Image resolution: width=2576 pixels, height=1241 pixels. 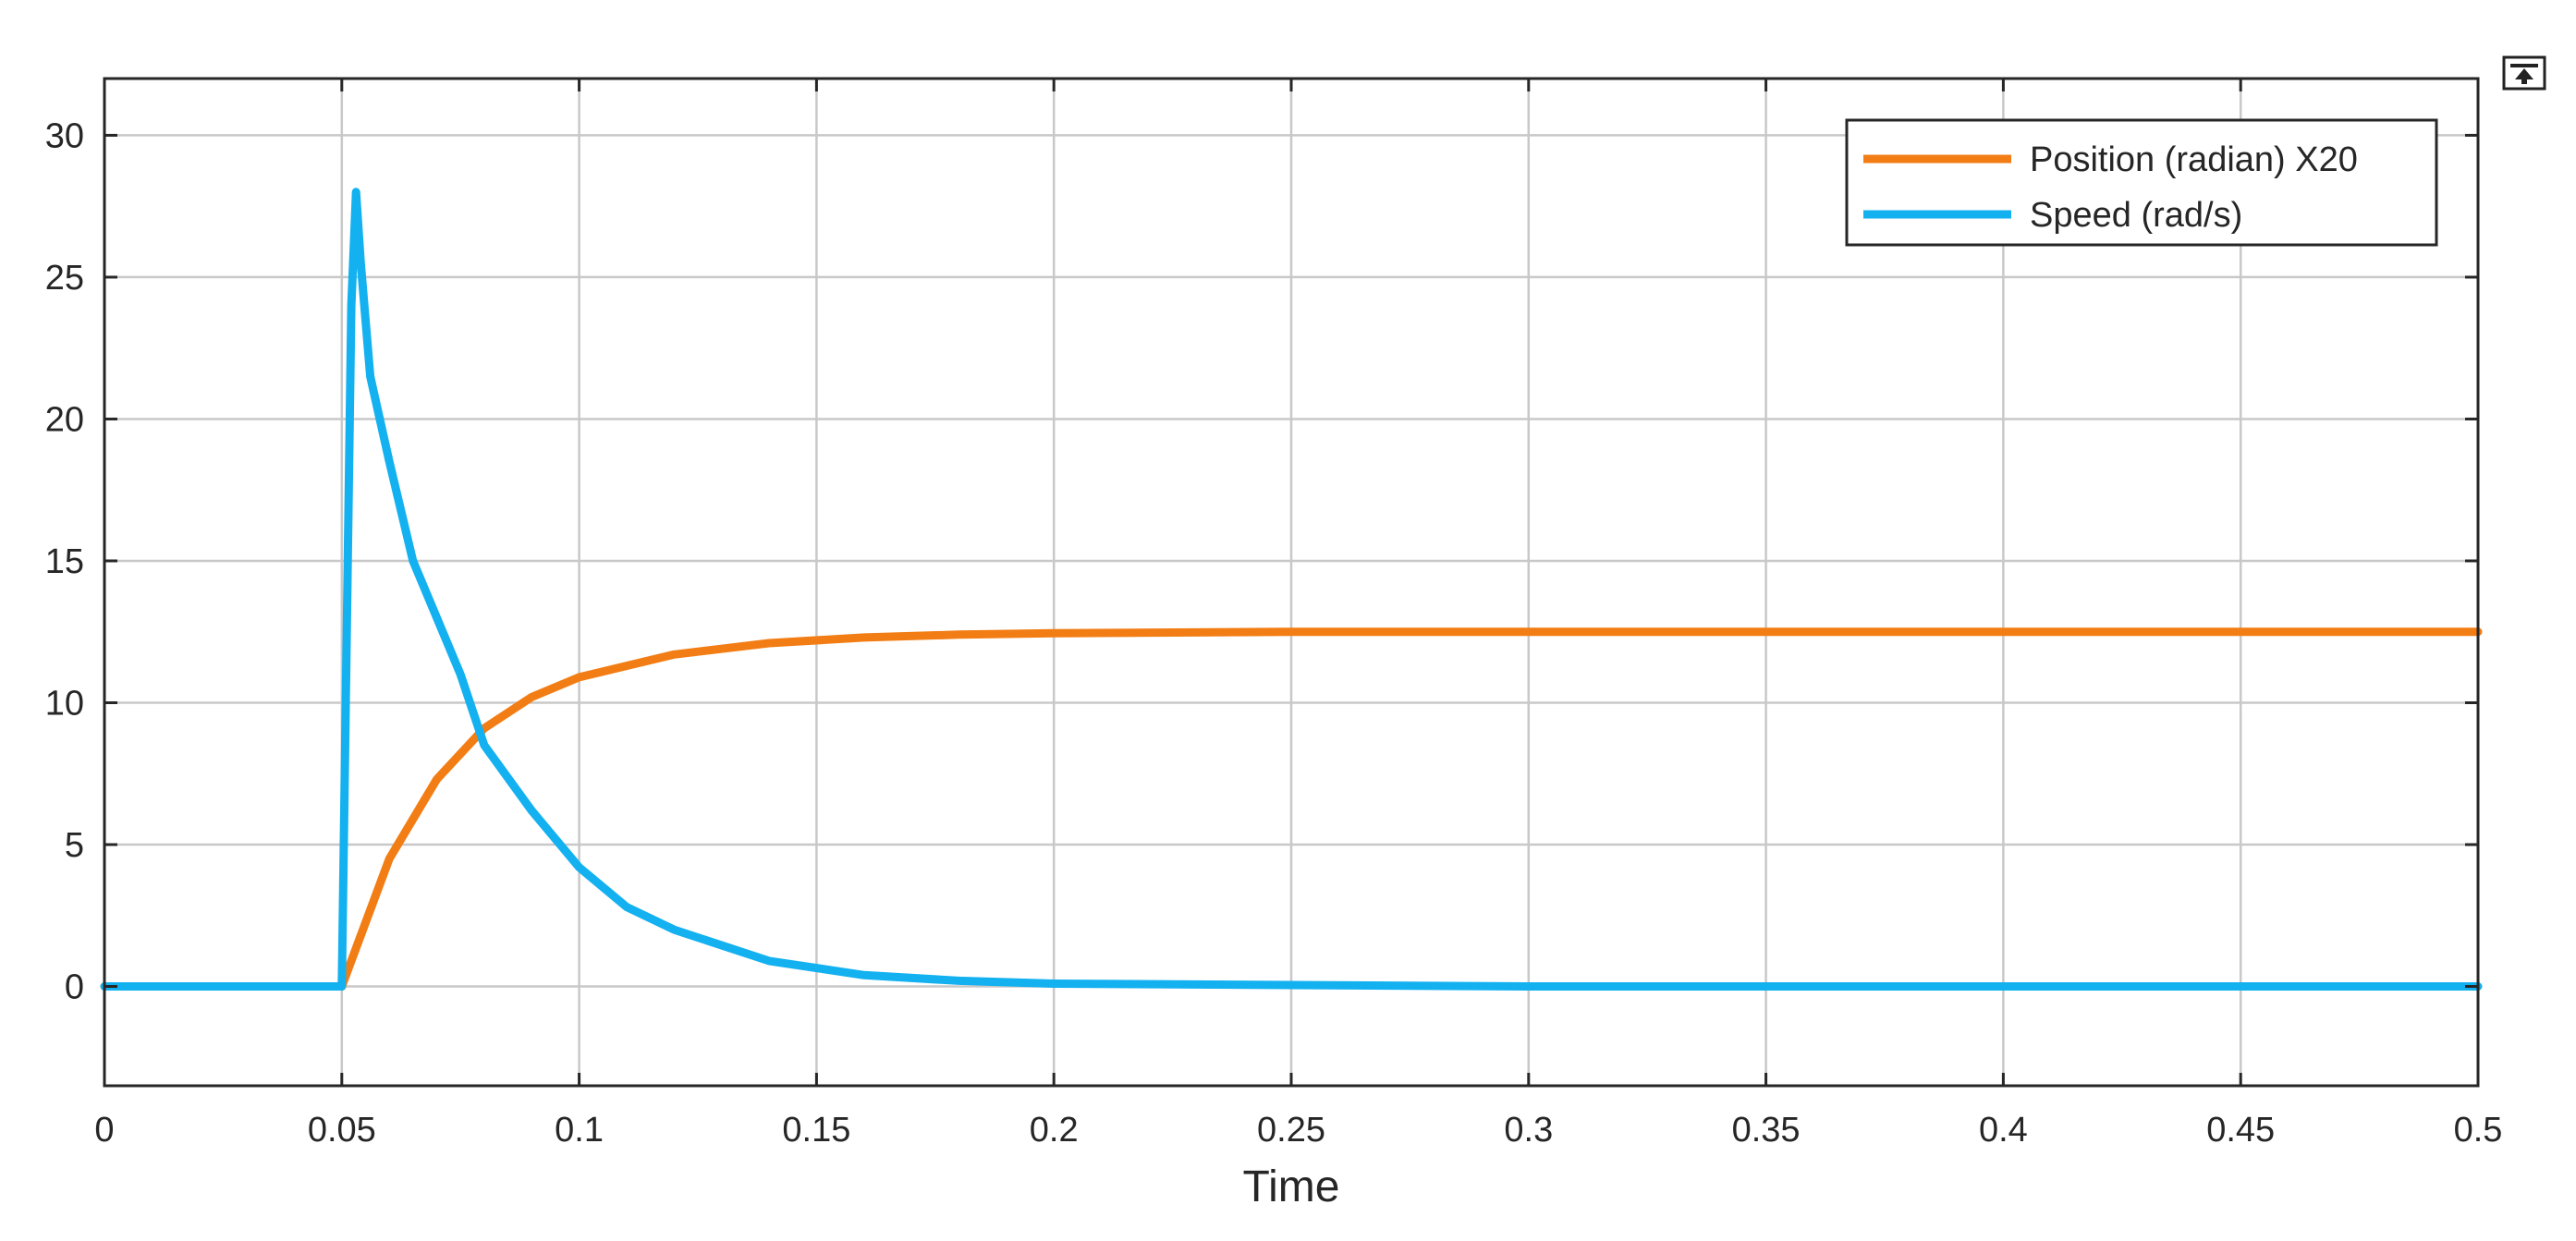 What do you see at coordinates (2478, 1130) in the screenshot?
I see `x-tick-label: 0.5` at bounding box center [2478, 1130].